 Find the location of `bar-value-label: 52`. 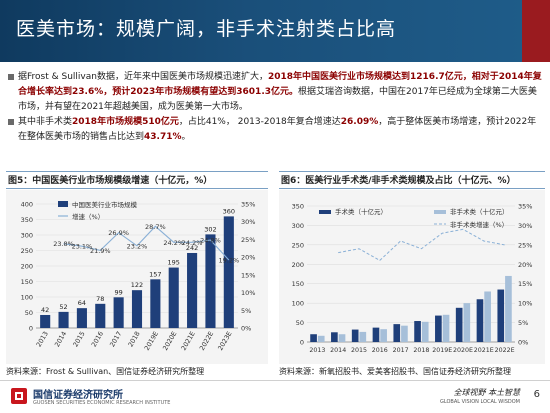

bar-value-label: 52 is located at coordinates (63, 307).